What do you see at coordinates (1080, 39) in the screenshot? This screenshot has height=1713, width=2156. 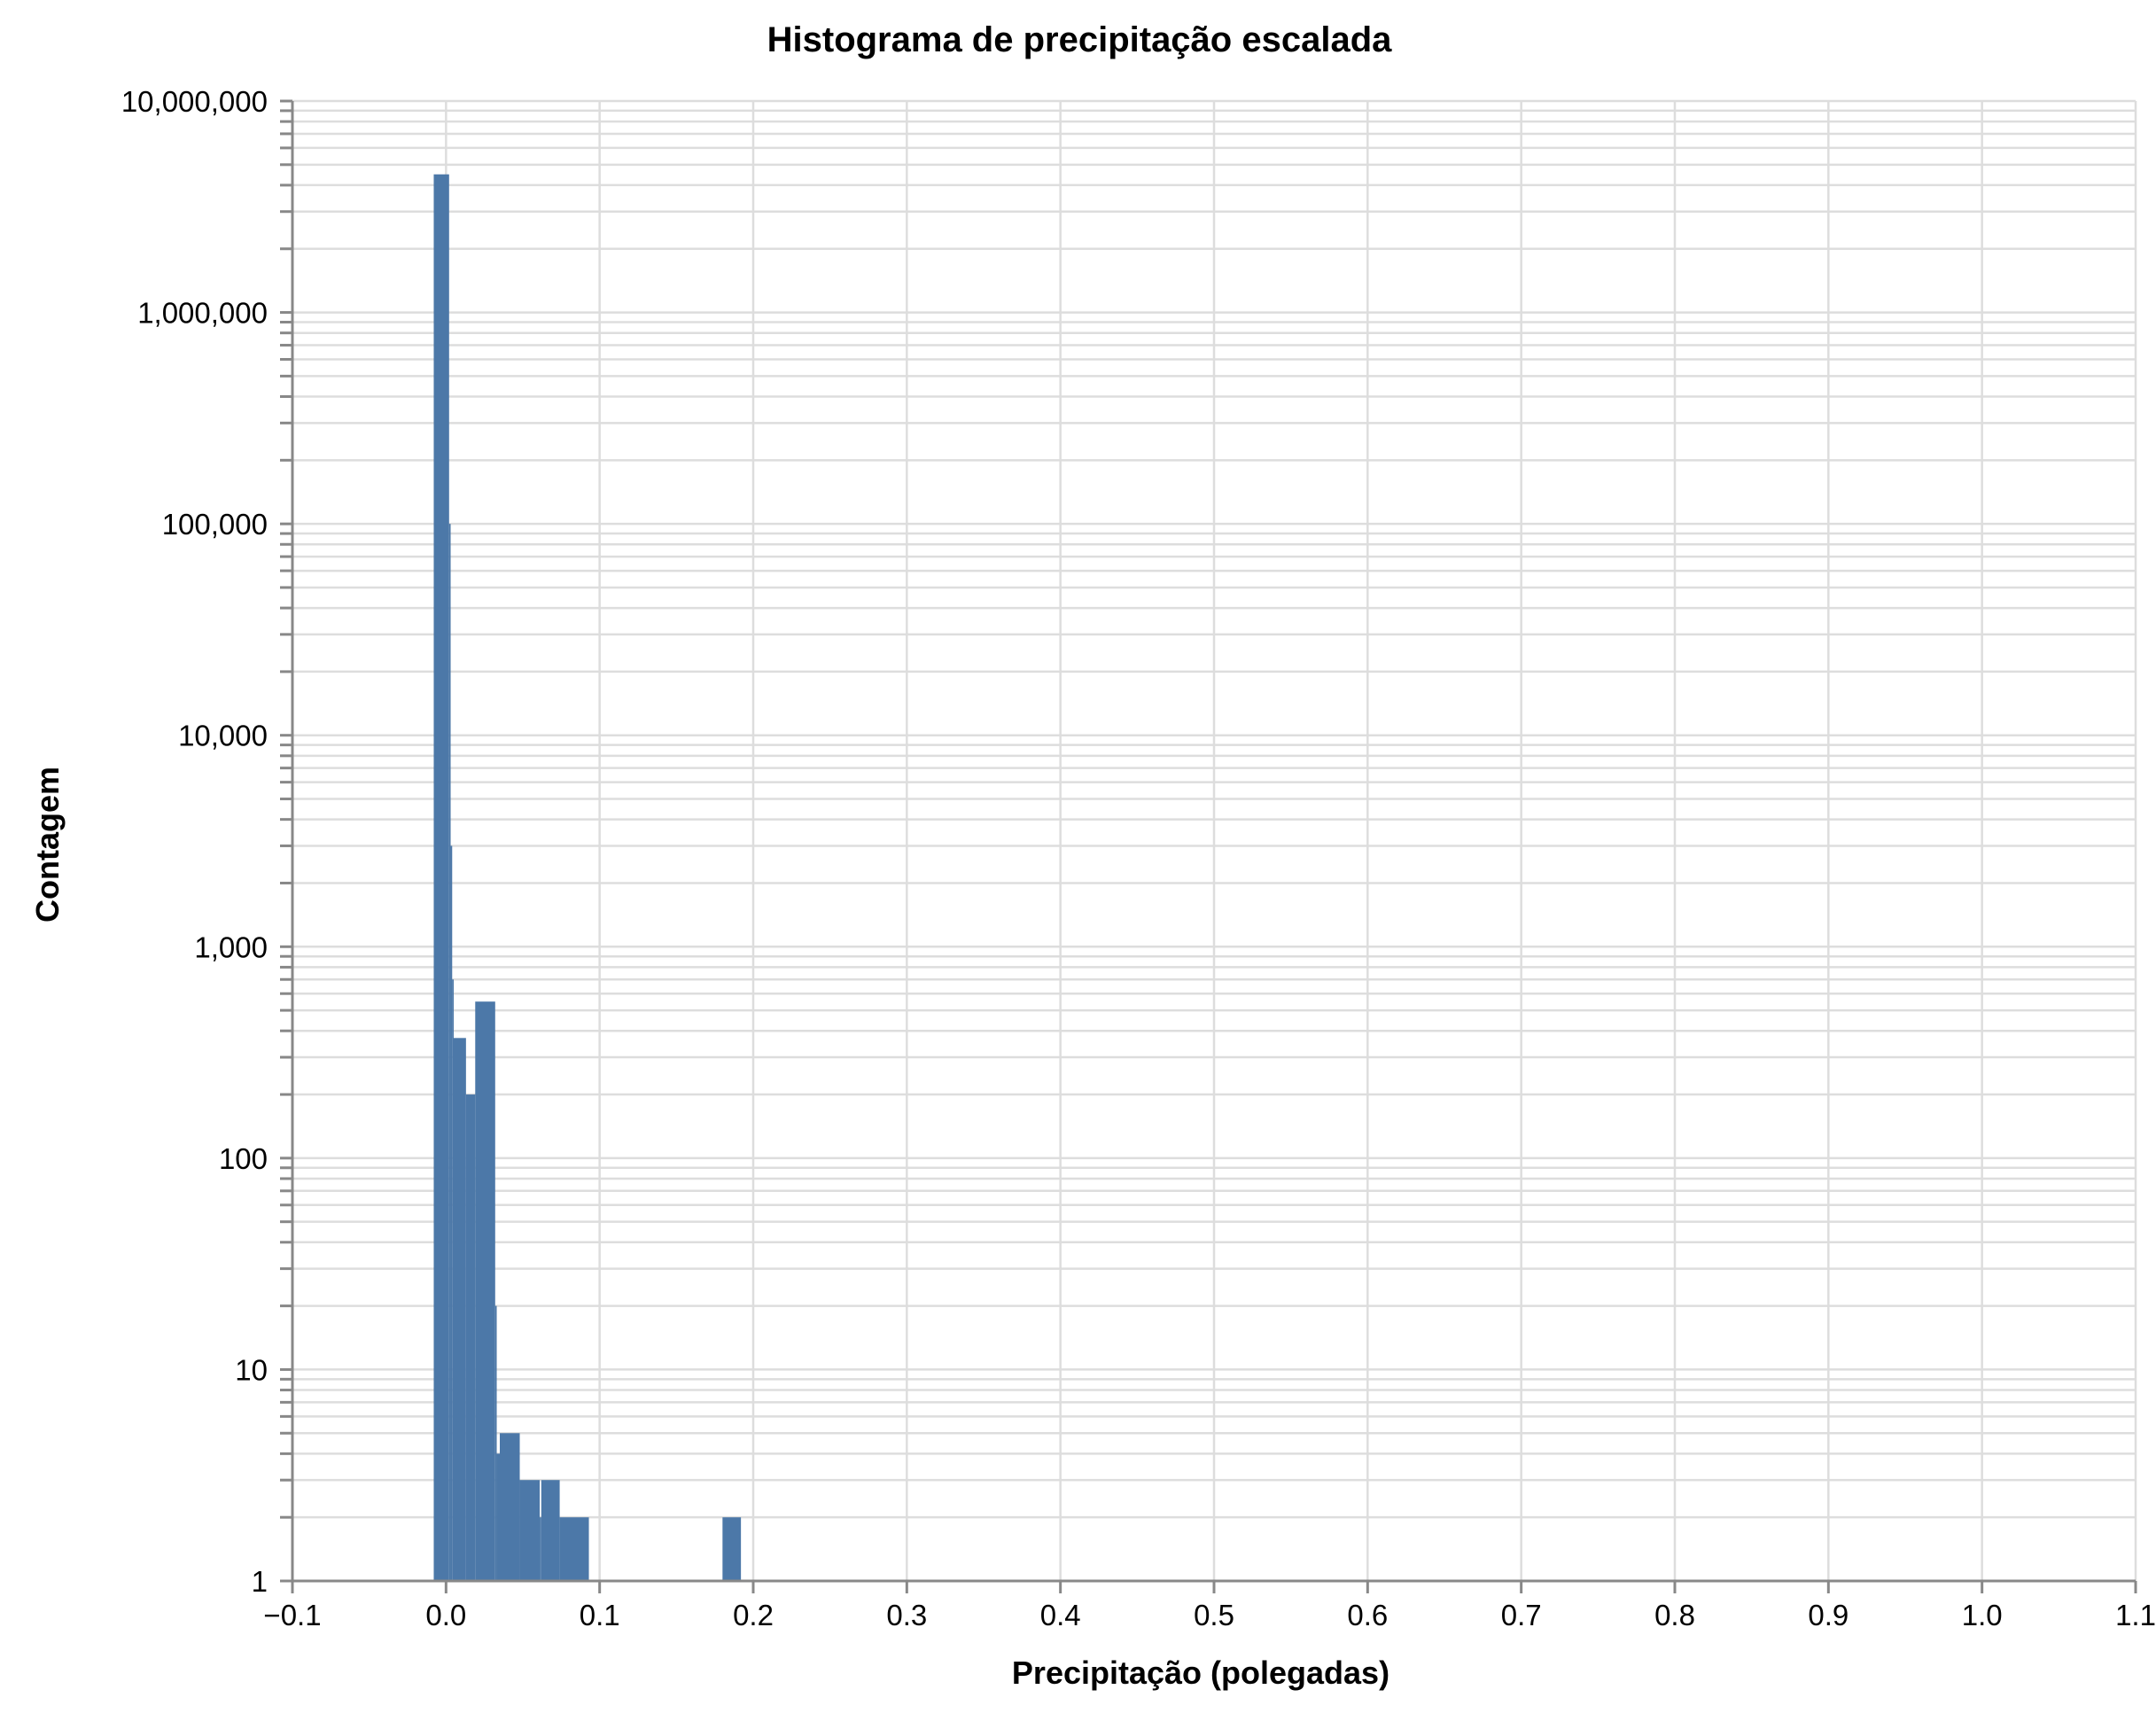 I see `chart-title: Histograma de precipitação escalada` at bounding box center [1080, 39].